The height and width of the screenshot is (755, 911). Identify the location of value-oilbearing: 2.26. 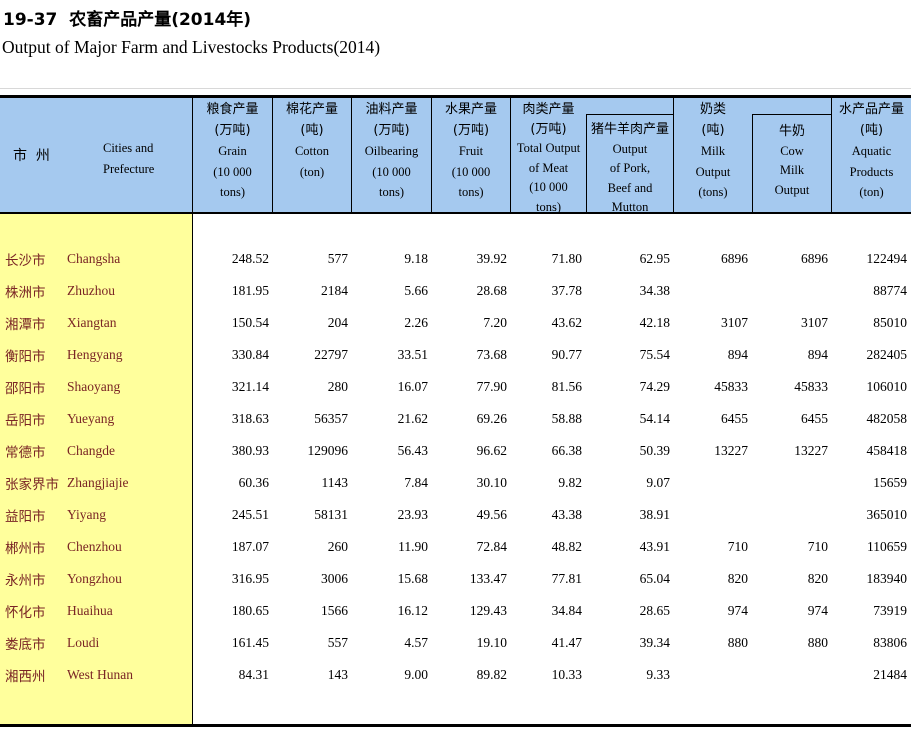
(416, 322).